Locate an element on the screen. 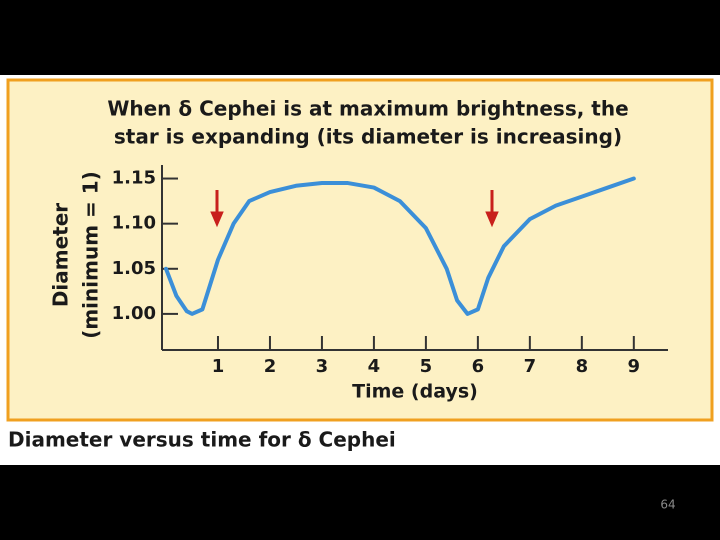 This screenshot has height=540, width=720. y-tick-label: 1.00 is located at coordinates (134, 313).